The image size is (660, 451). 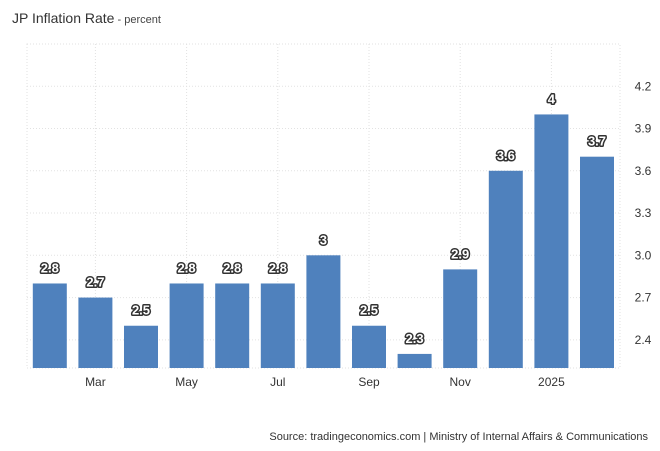 I want to click on x-tick-label: Jul, so click(x=277, y=382).